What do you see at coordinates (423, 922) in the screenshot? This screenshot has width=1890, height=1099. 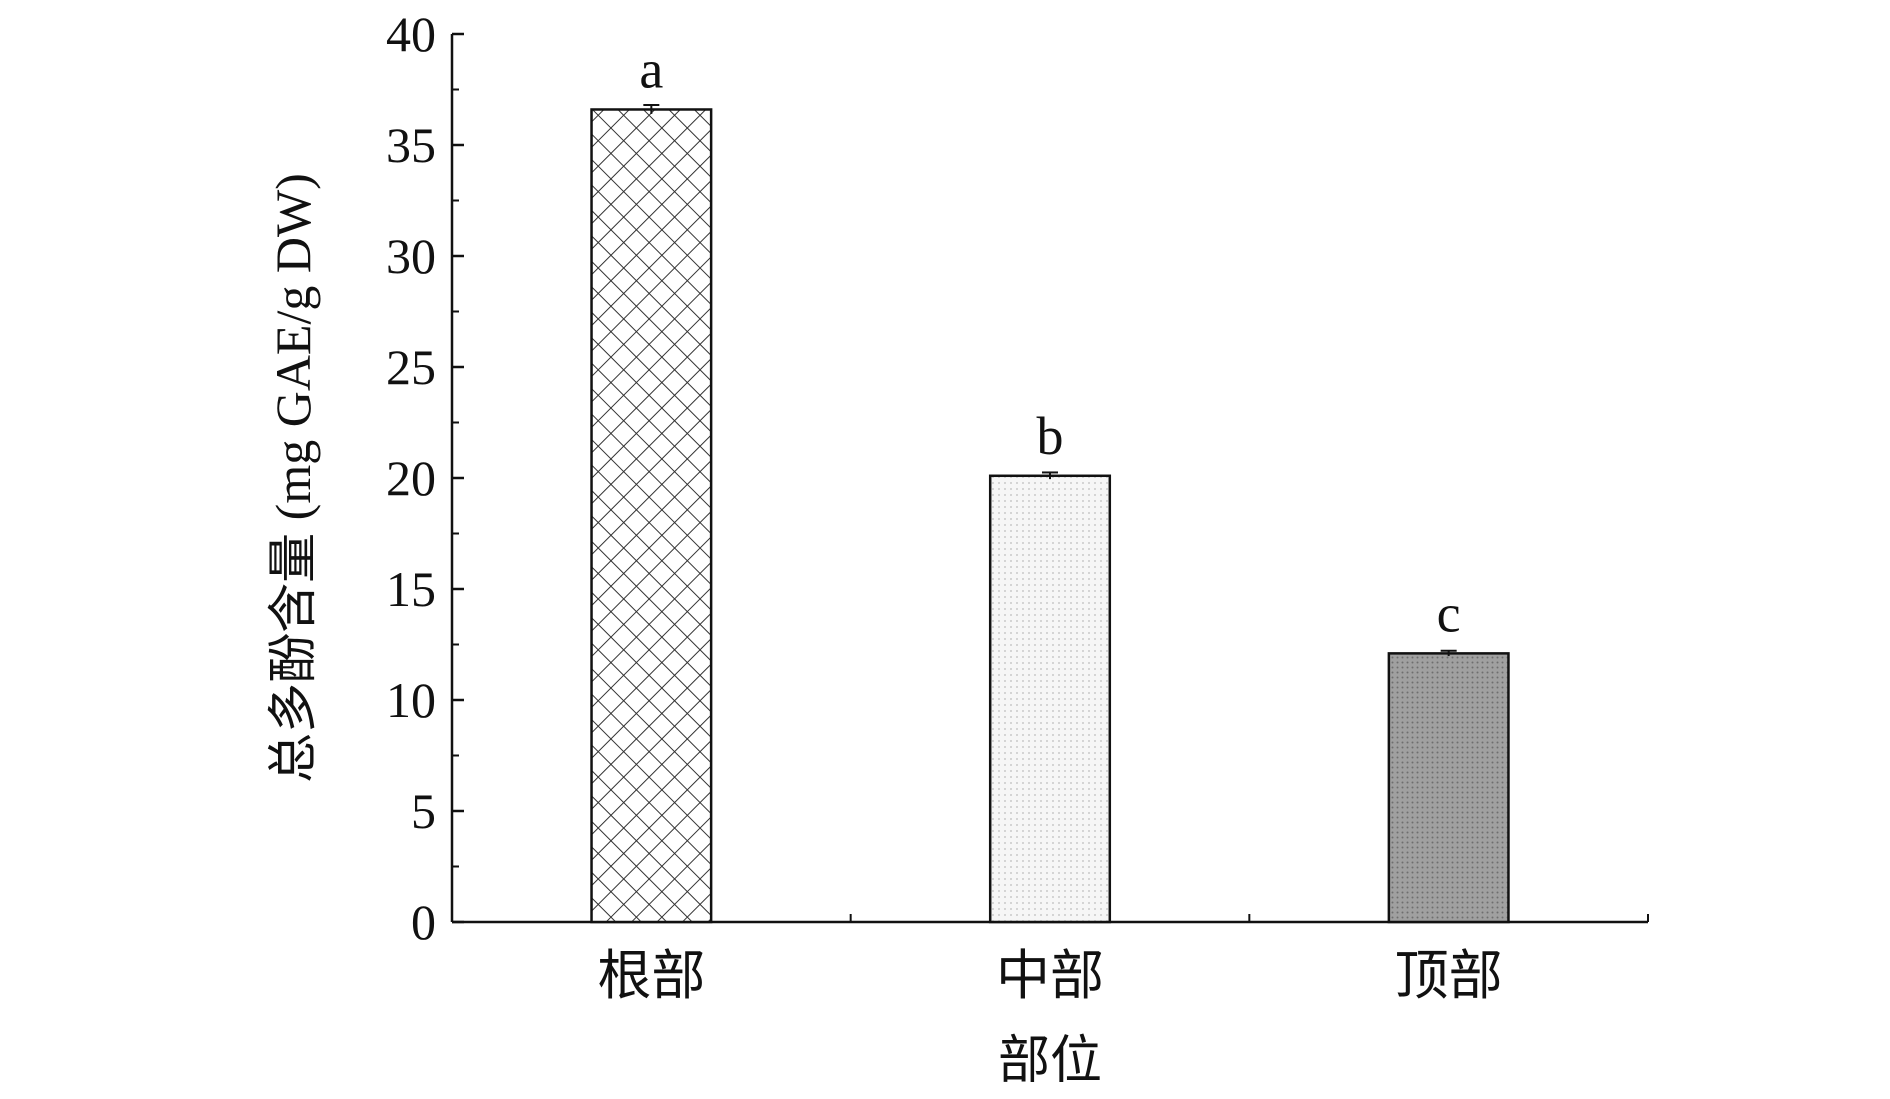 I see `y-tick-label: 0` at bounding box center [423, 922].